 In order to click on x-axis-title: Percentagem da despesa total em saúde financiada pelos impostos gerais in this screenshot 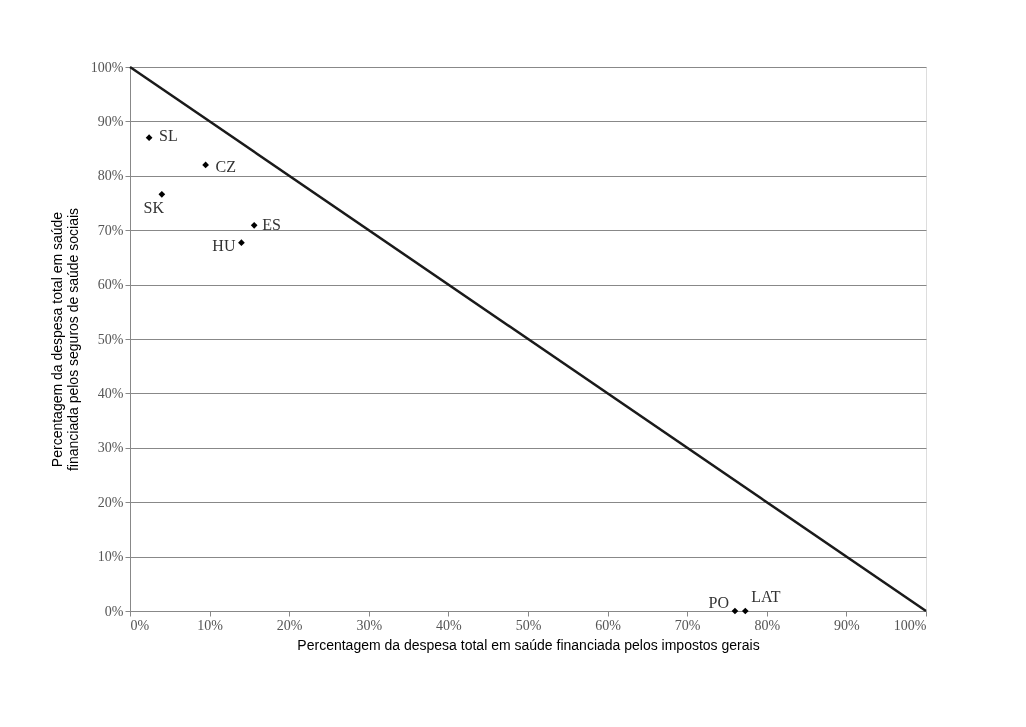, I will do `click(528, 644)`.